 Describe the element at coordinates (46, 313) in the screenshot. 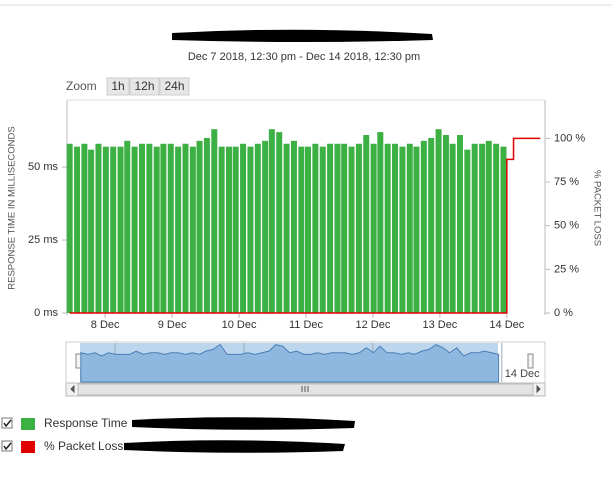

I see `y-tick-label: 0 ms` at that location.